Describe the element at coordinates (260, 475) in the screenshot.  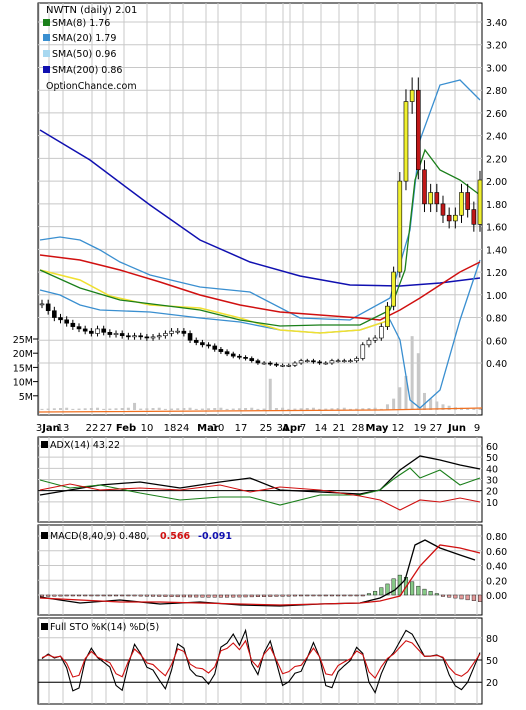
I see `adx-line` at that location.